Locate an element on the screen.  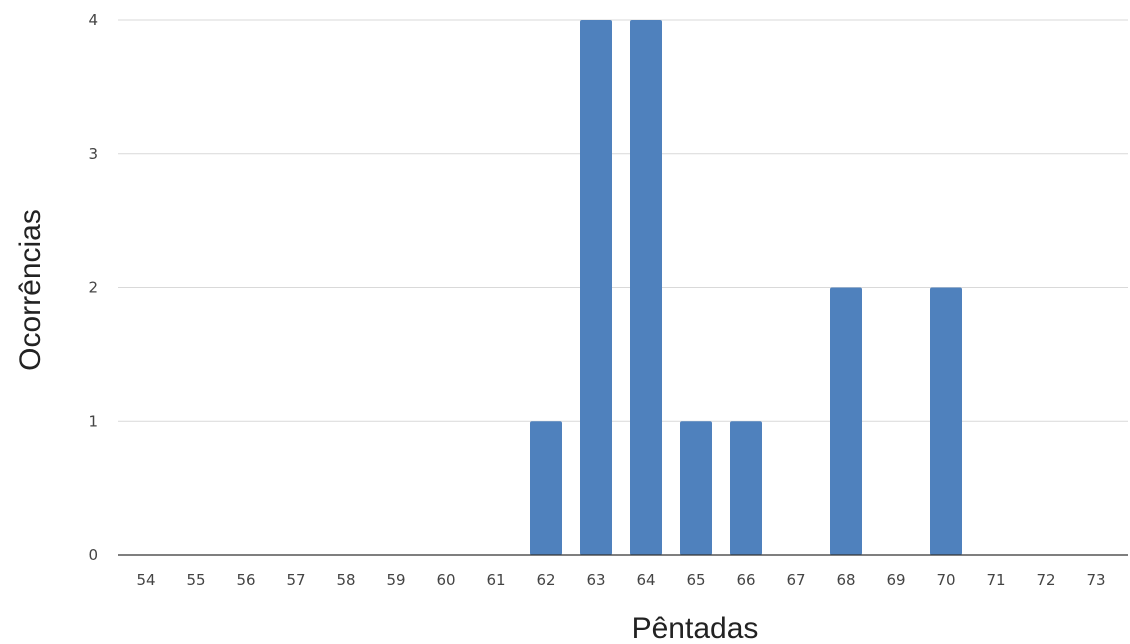
x-tick-label: 71 is located at coordinates (995, 580).